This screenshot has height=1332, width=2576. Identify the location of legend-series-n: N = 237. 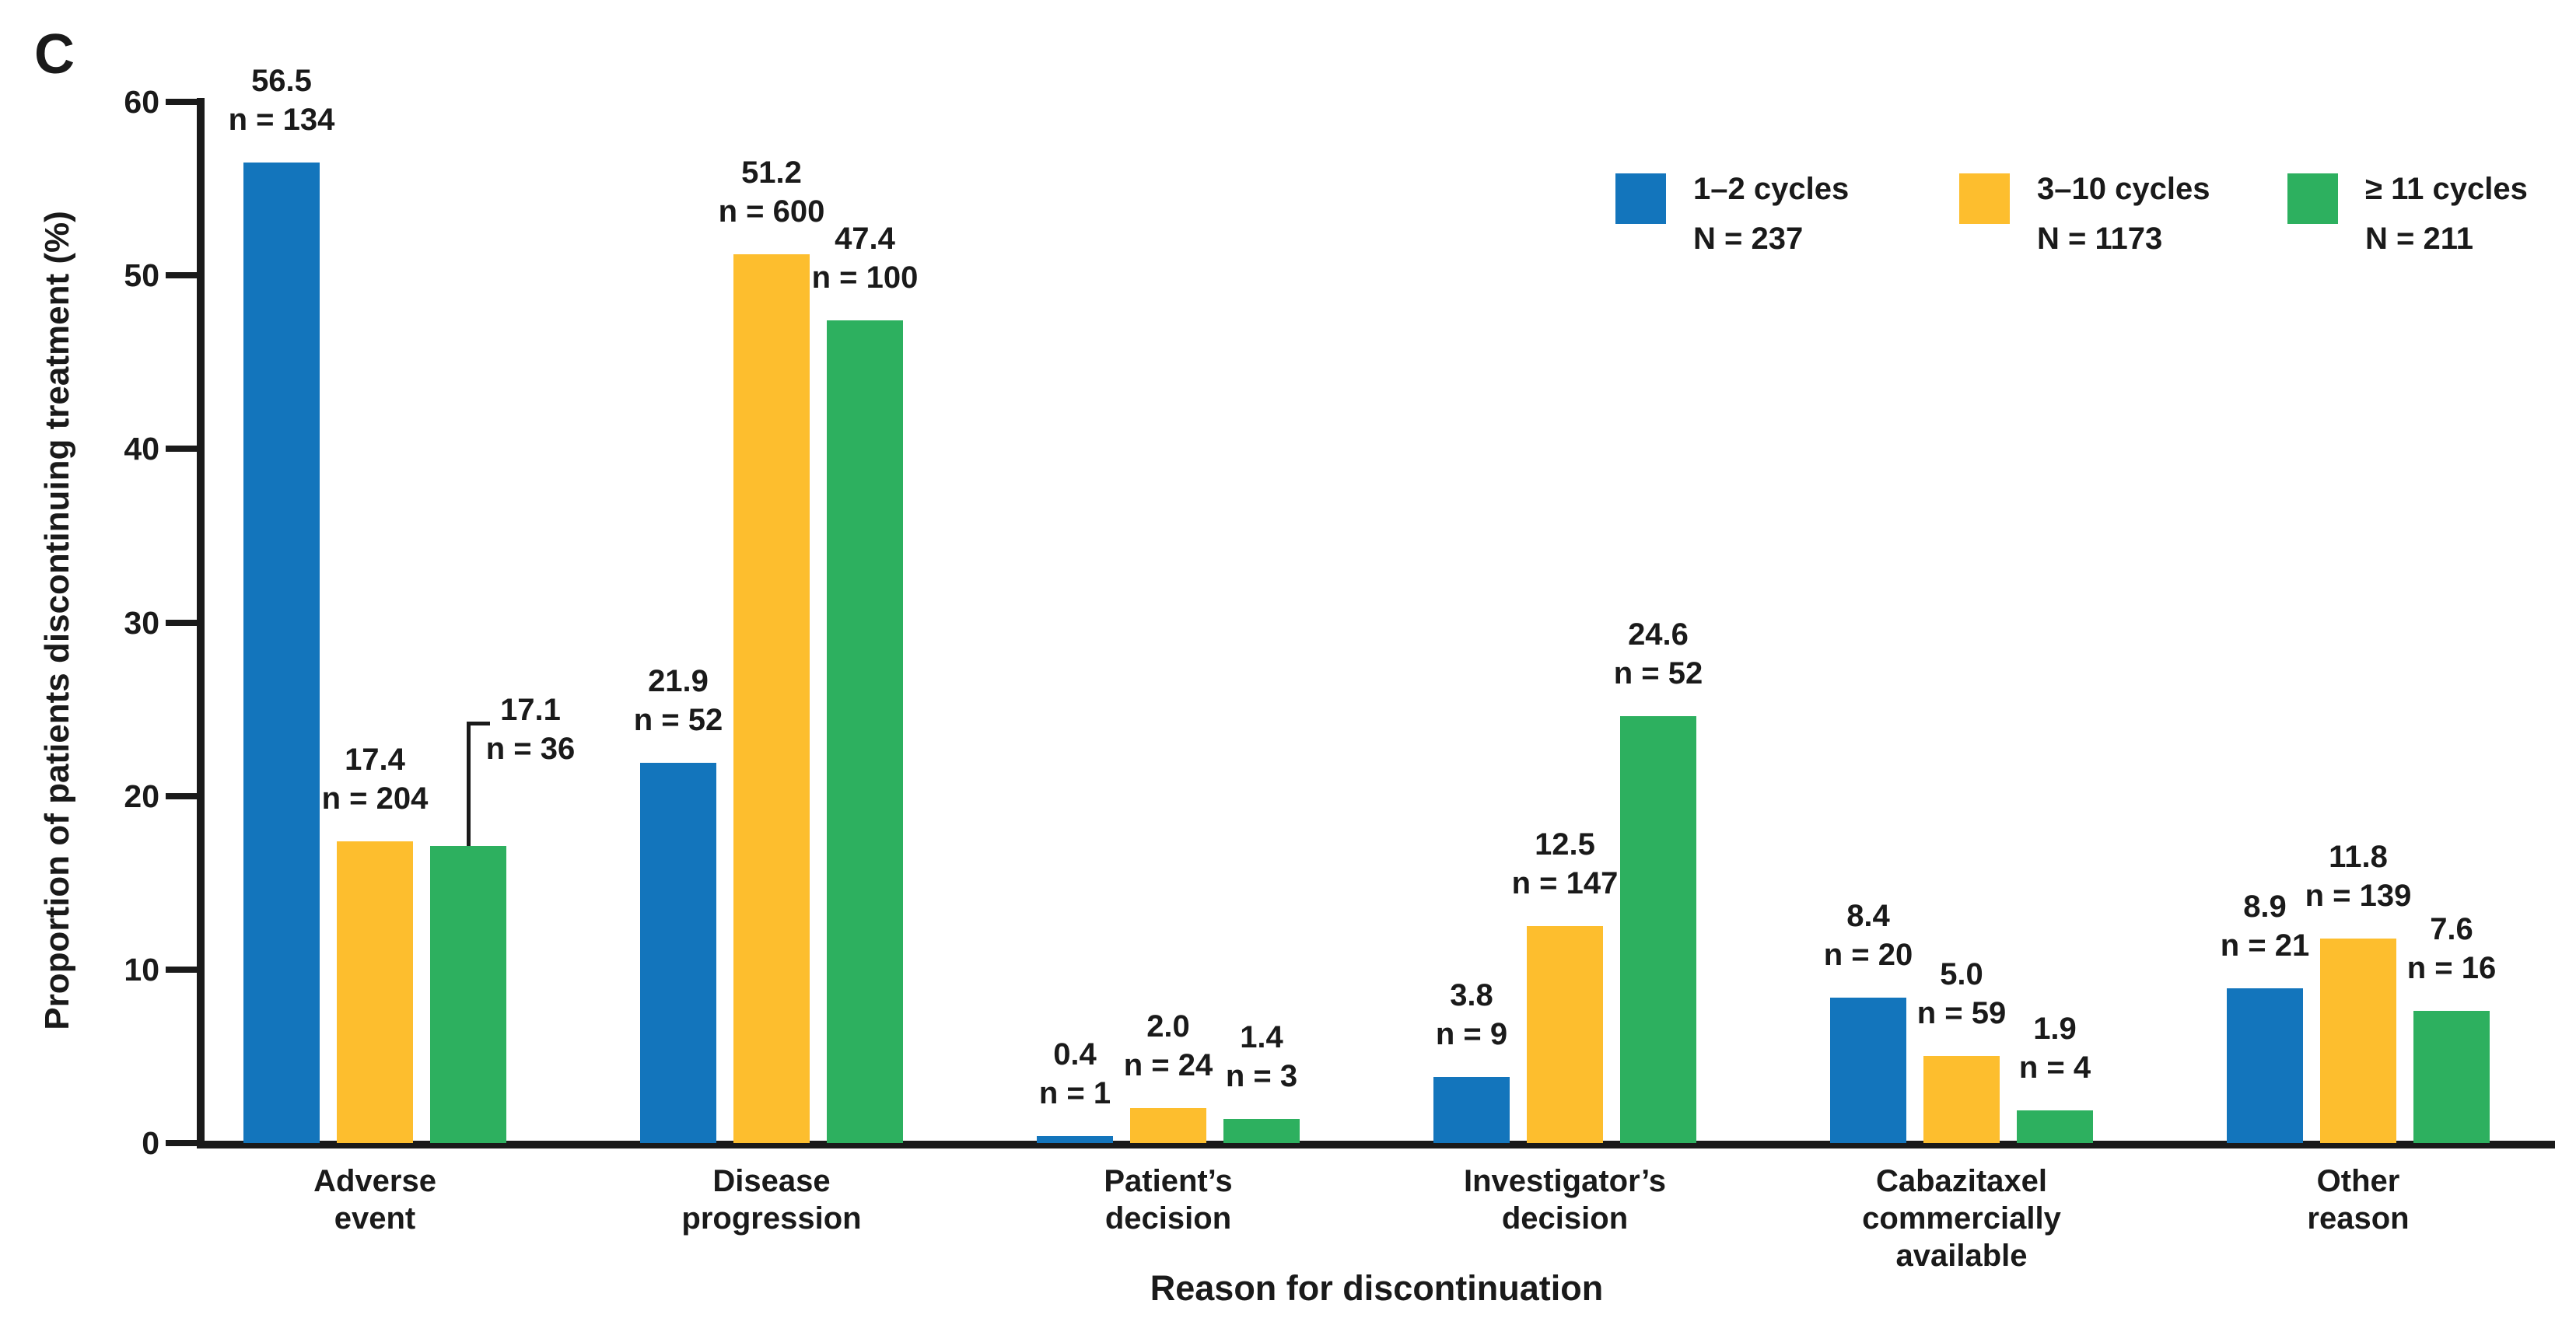
(1749, 239).